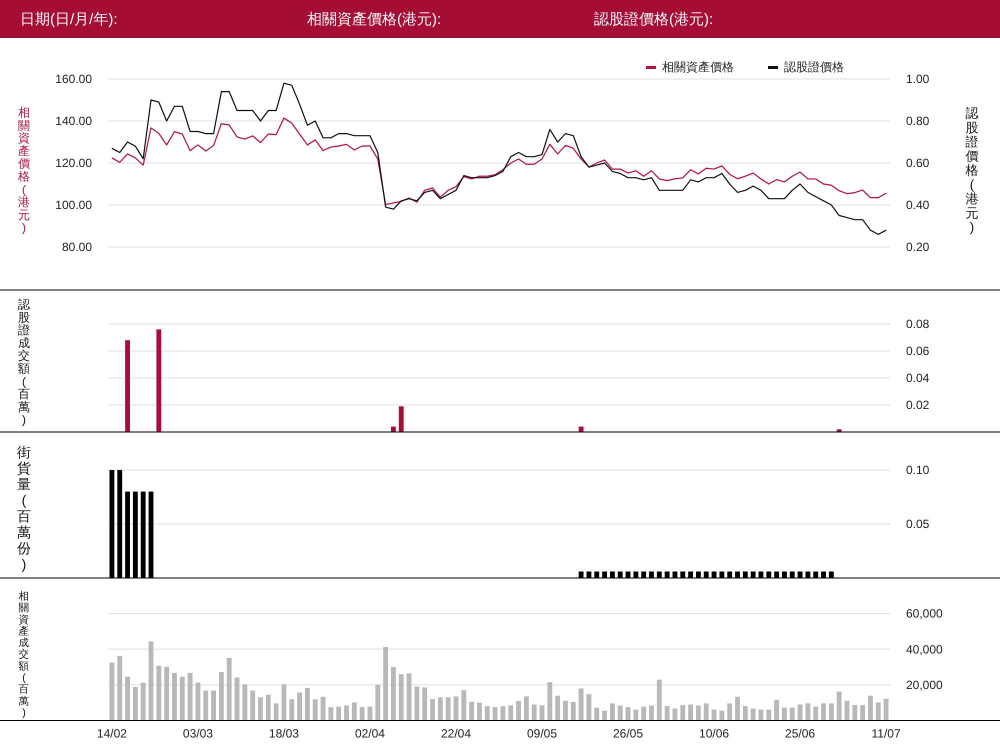  Describe the element at coordinates (24, 362) in the screenshot. I see `text: 認股證成交額(百萬)` at that location.